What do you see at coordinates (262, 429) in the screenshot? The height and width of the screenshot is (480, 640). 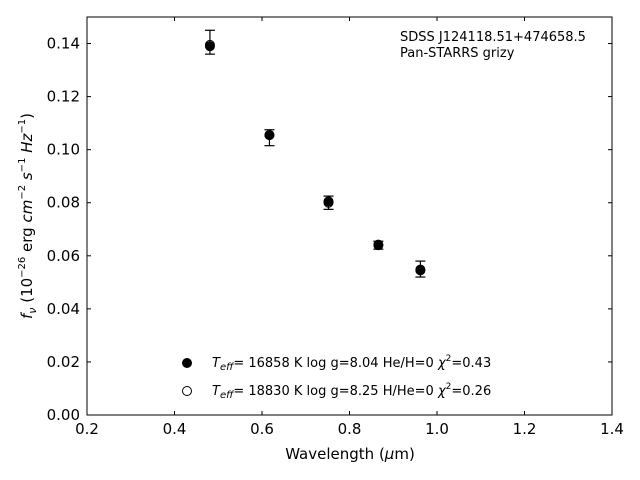 I see `x-tick-label: 0.6` at bounding box center [262, 429].